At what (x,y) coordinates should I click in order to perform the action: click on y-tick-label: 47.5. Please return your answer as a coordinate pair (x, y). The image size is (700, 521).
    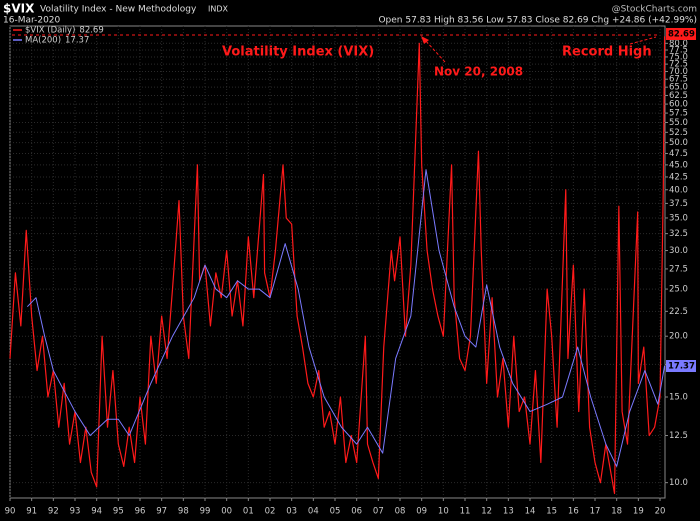
    Looking at the image, I should click on (678, 154).